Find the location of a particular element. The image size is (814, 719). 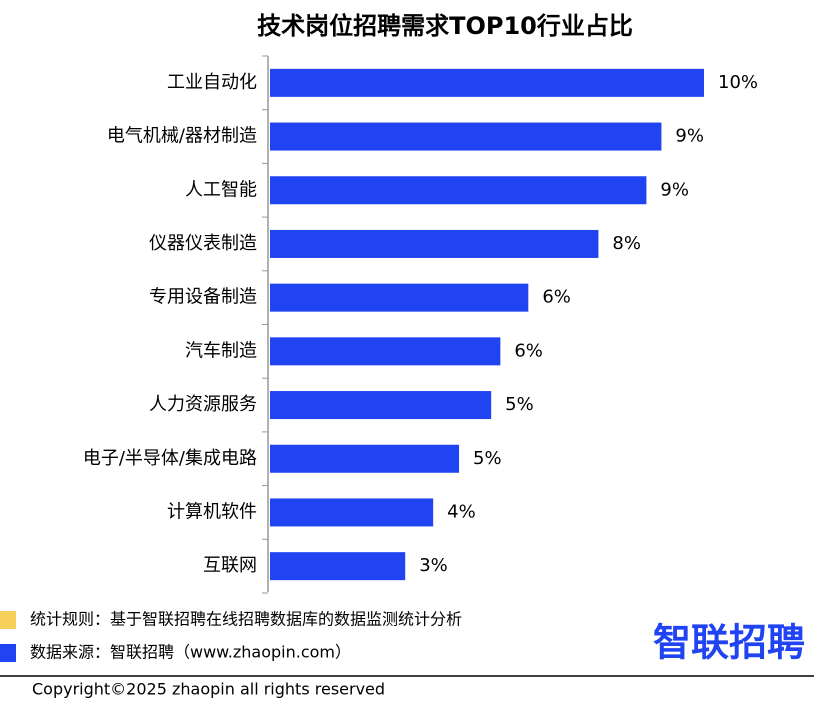

data-label: 8% is located at coordinates (626, 243).